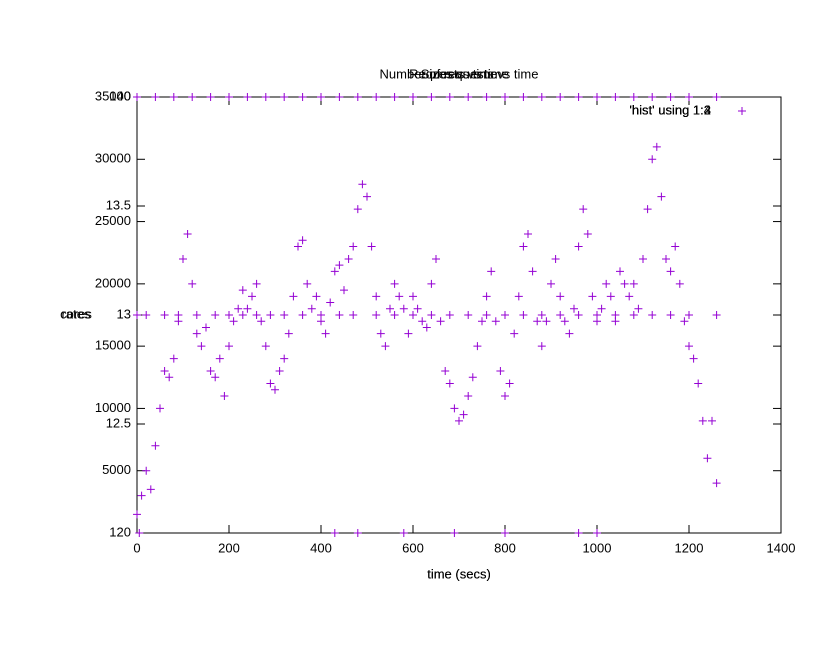  What do you see at coordinates (781, 547) in the screenshot?
I see `x-tick-label: 1400` at bounding box center [781, 547].